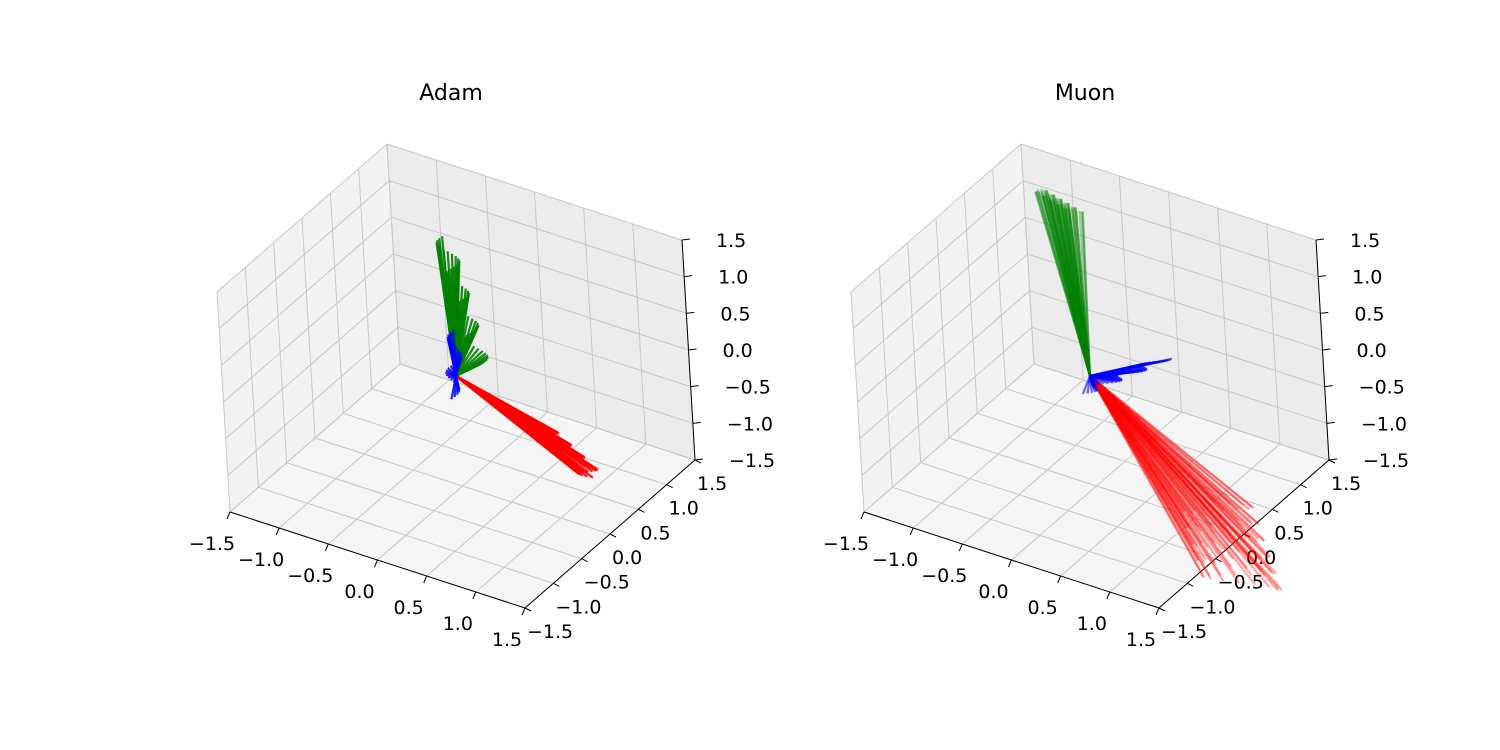 This screenshot has width=1500, height=750. What do you see at coordinates (451, 93) in the screenshot?
I see `subplot-title: Adam` at bounding box center [451, 93].